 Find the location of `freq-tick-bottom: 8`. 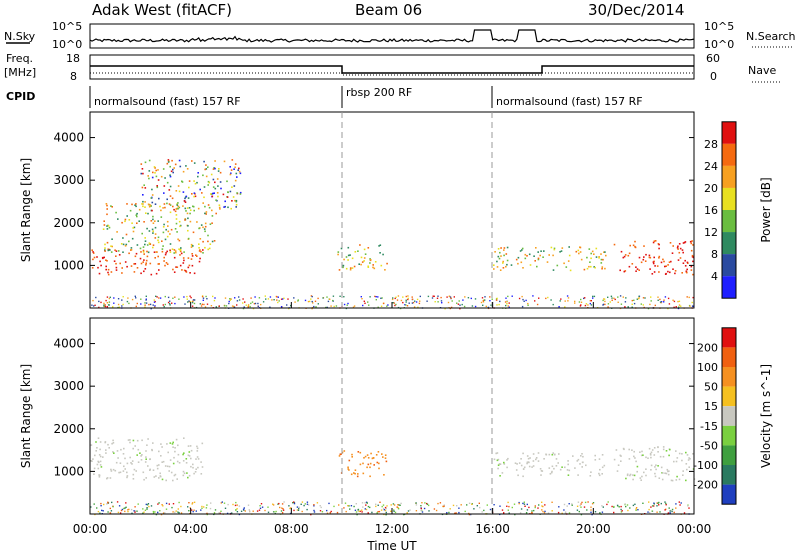

freq-tick-bottom: 8 is located at coordinates (73, 76).